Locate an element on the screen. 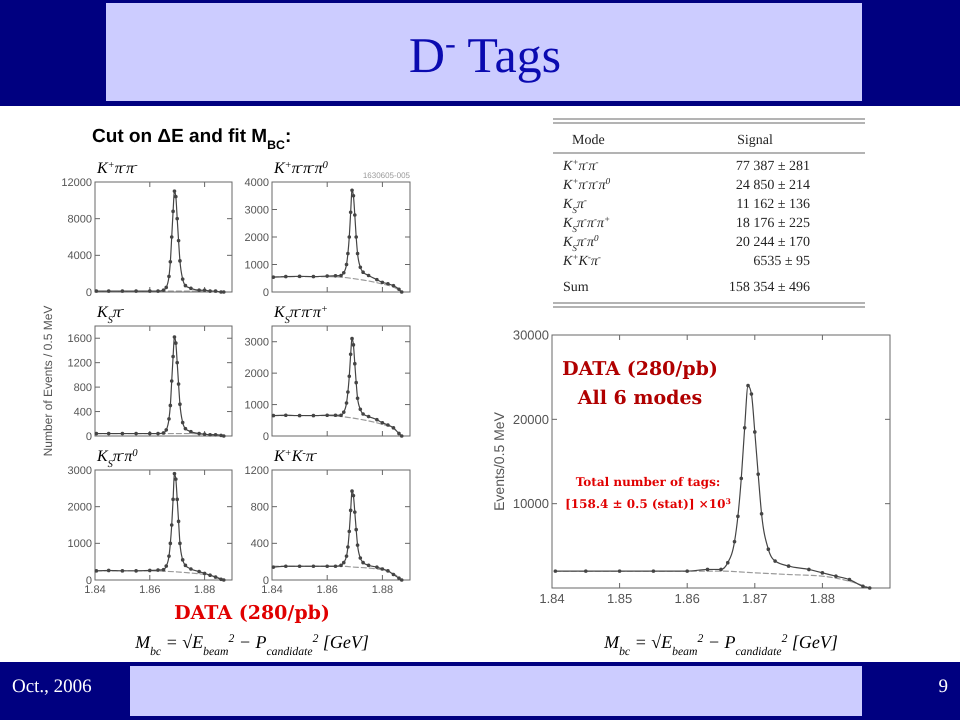 Image resolution: width=960 pixels, height=720 pixels. chart-title: K$_{S}$π$^{-}$π$^{-}$π$^{+}$ is located at coordinates (300, 315).